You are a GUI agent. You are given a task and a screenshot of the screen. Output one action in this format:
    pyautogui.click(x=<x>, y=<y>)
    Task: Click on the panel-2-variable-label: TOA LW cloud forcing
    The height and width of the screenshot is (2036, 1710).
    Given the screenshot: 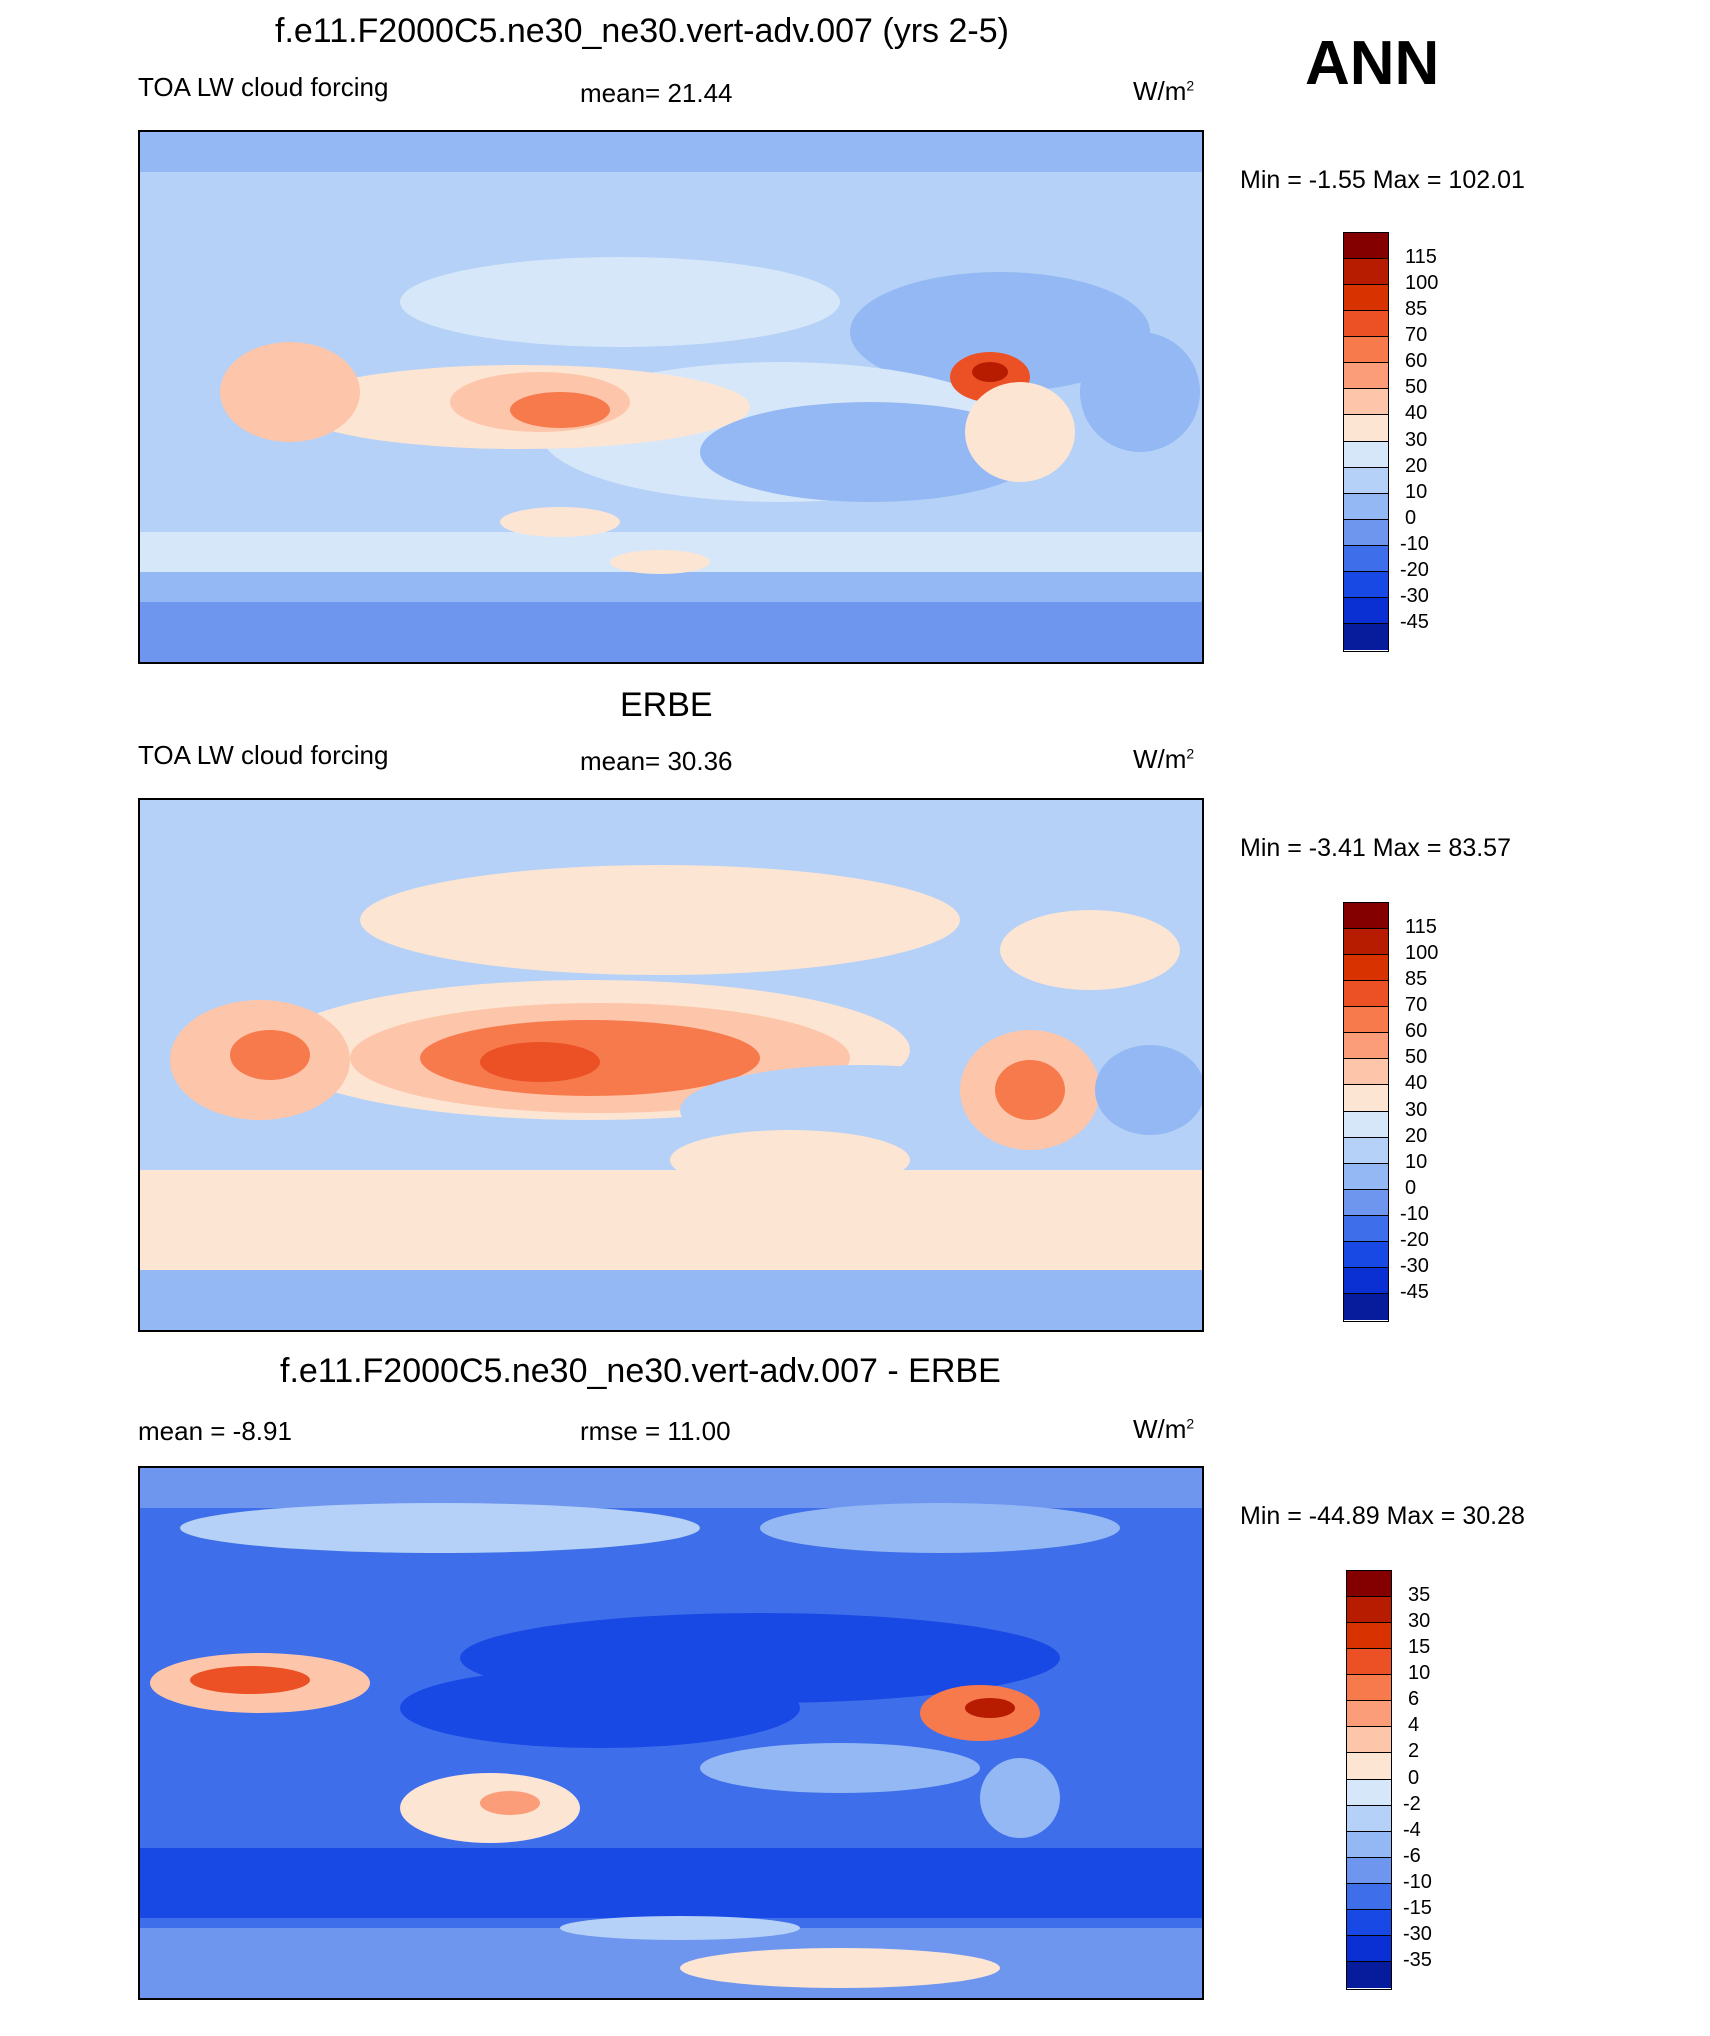 What is the action you would take?
    pyautogui.click(x=263, y=755)
    